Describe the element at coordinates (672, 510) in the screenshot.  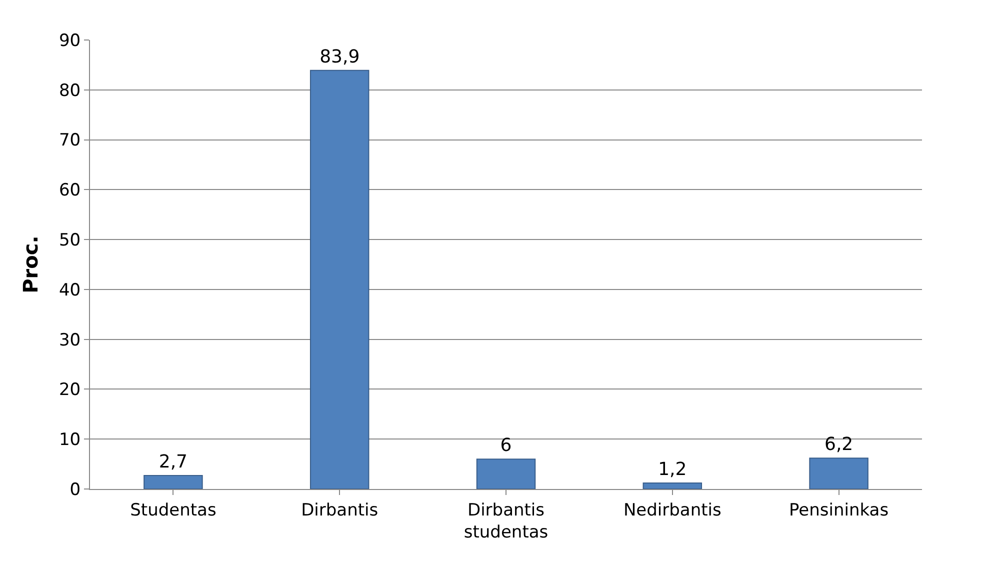
I see `x-tick-label: Nedirbantis` at that location.